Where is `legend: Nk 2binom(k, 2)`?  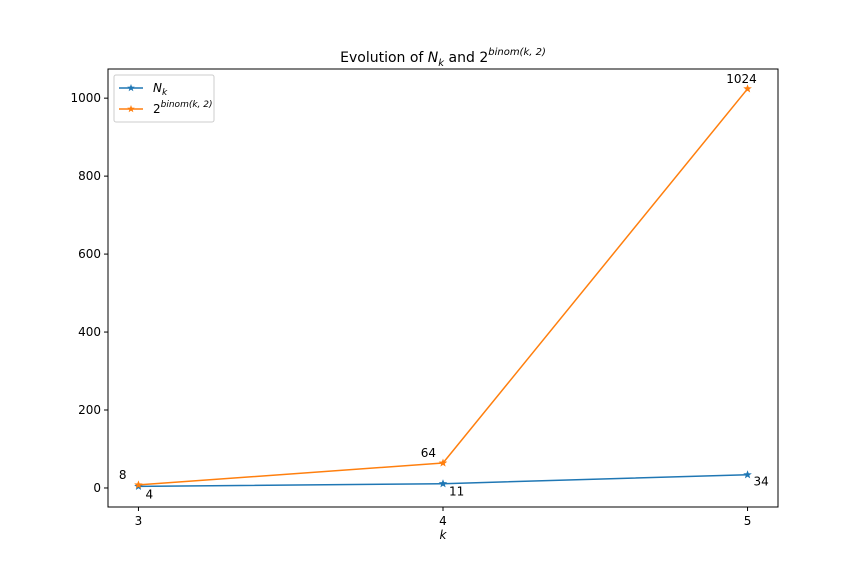
legend: Nk 2binom(k, 2) is located at coordinates (164, 98).